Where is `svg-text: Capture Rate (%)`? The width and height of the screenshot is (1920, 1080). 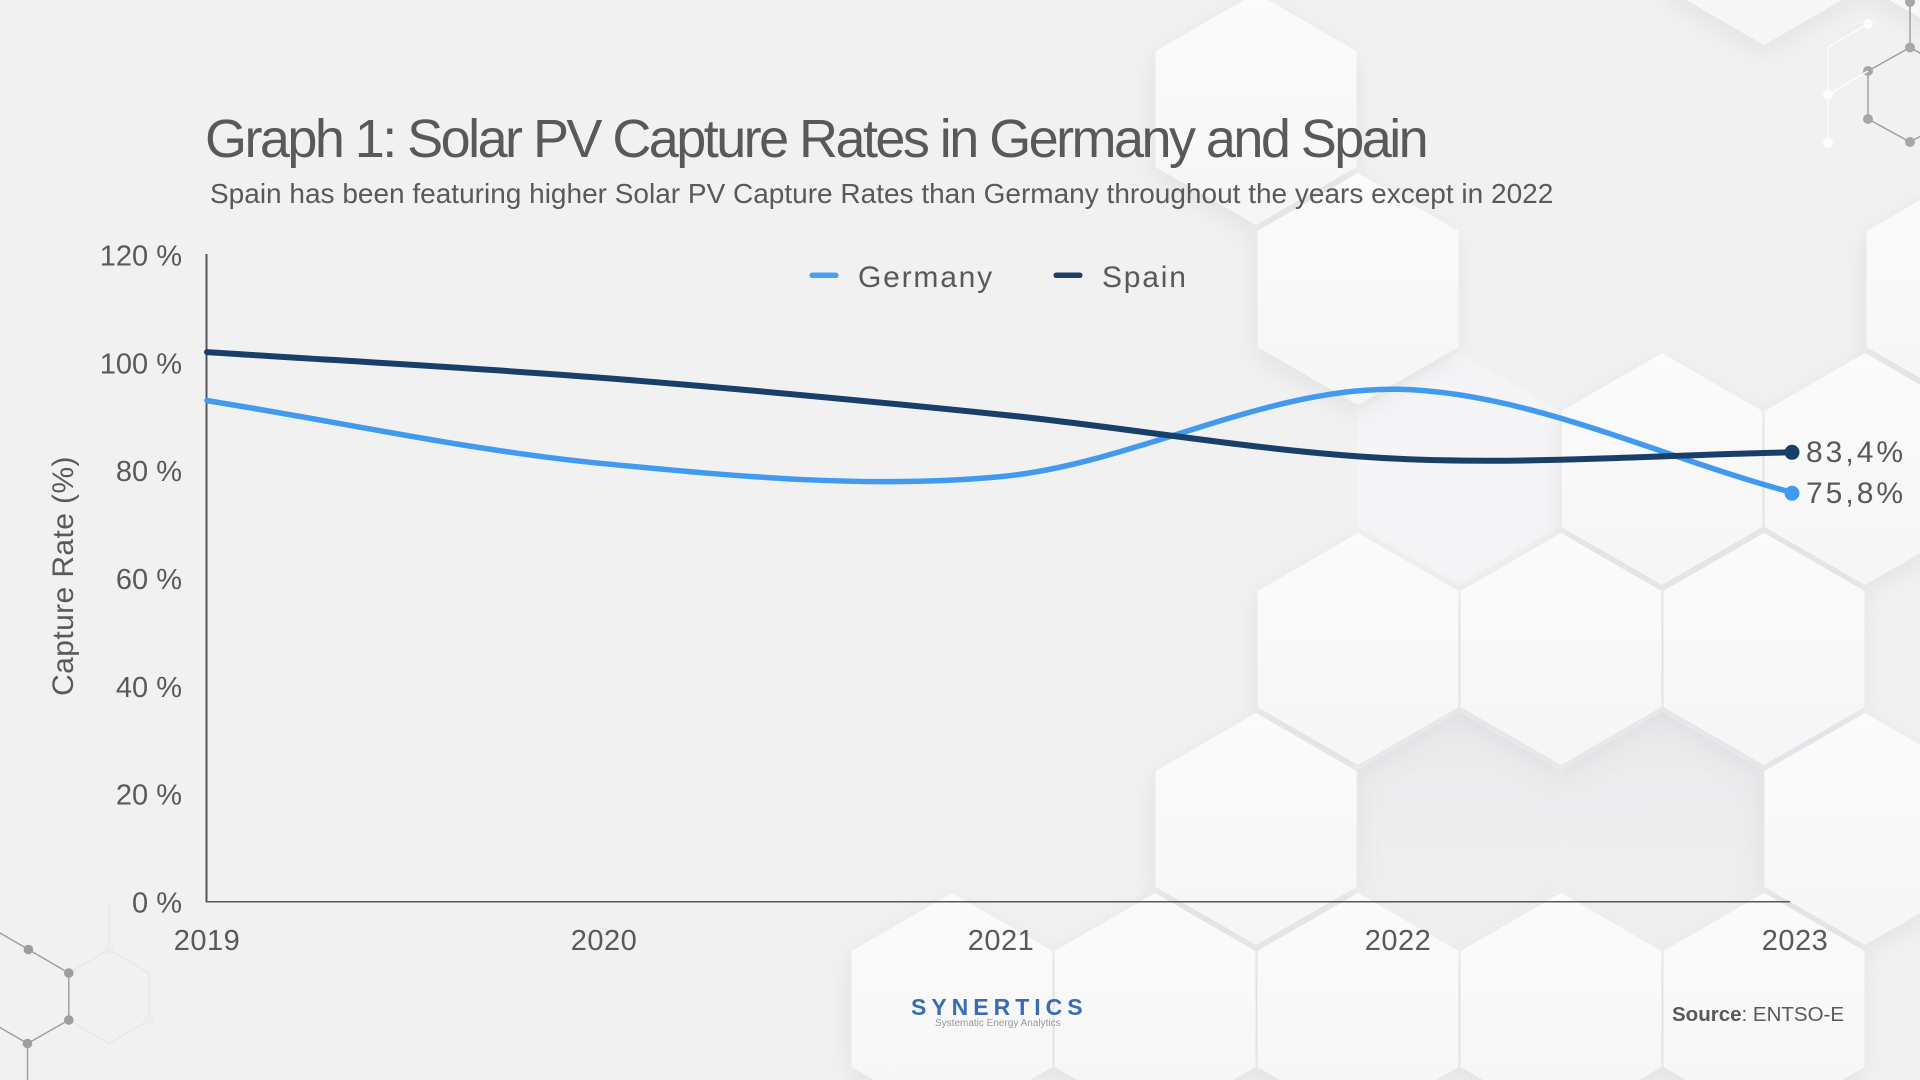 svg-text: Capture Rate (%) is located at coordinates (63, 576).